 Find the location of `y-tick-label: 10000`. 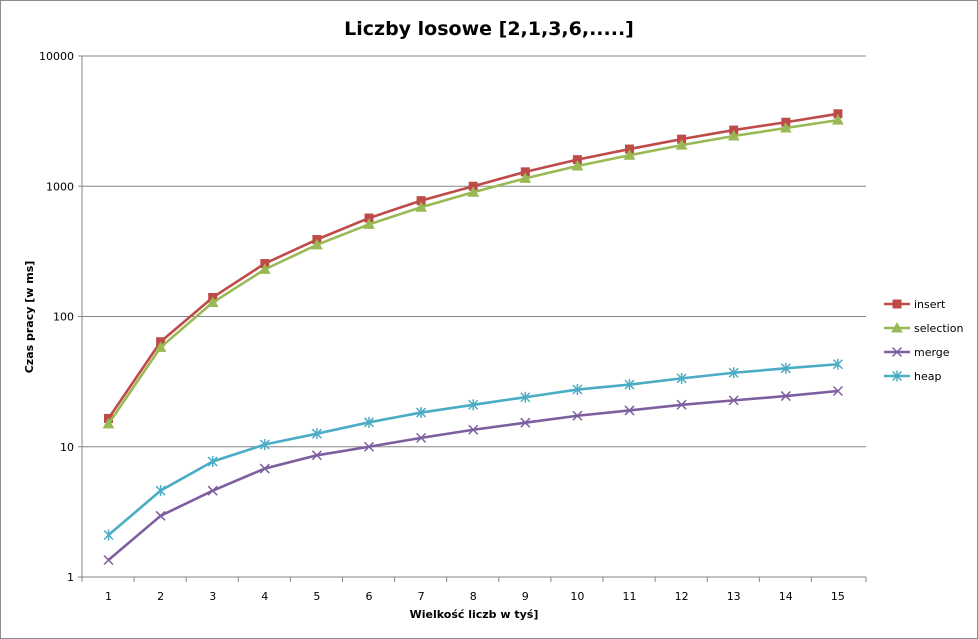

y-tick-label: 10000 is located at coordinates (56, 56).